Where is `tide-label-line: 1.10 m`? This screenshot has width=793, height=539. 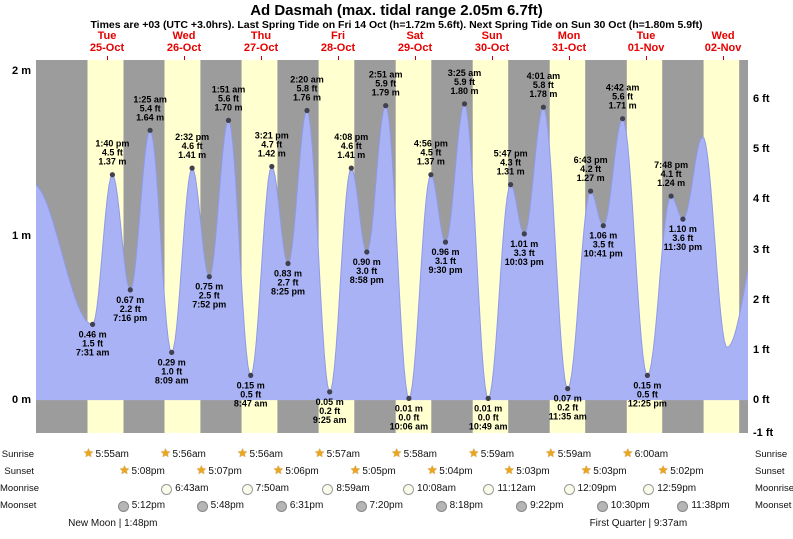 tide-label-line: 1.10 m is located at coordinates (683, 229).